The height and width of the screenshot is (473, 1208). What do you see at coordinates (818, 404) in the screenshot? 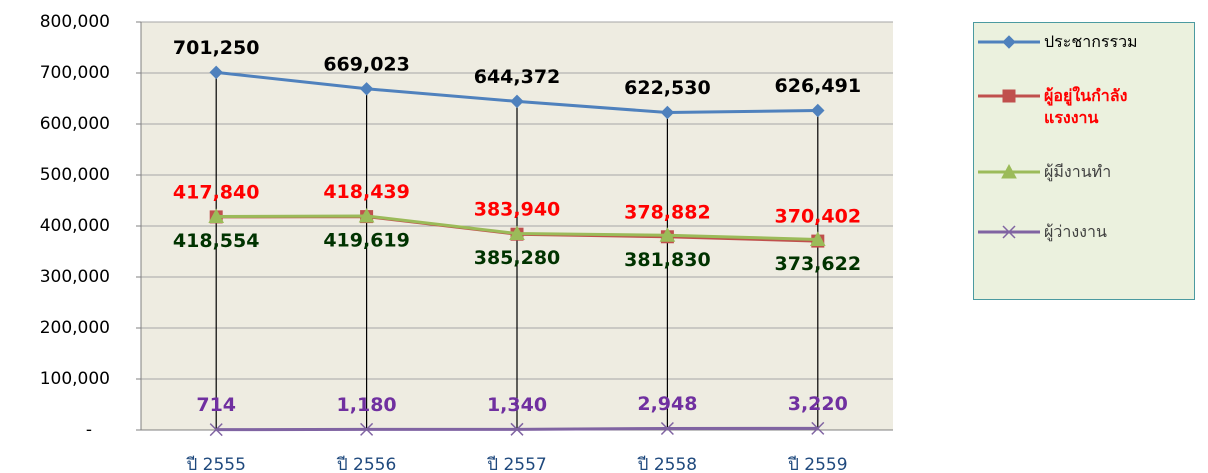
I see `data-label: 3,220` at bounding box center [818, 404].